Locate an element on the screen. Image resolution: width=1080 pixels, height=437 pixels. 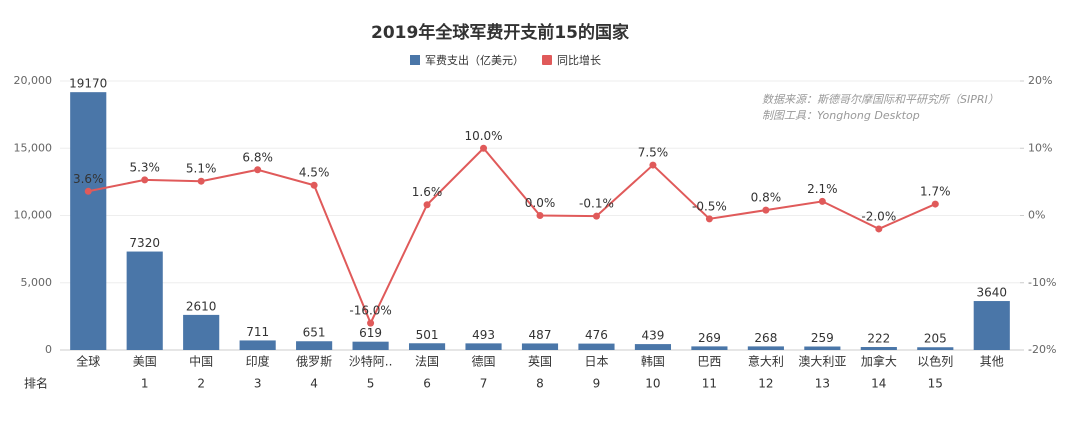
x-tick-label: 巴西 is located at coordinates (709, 362).